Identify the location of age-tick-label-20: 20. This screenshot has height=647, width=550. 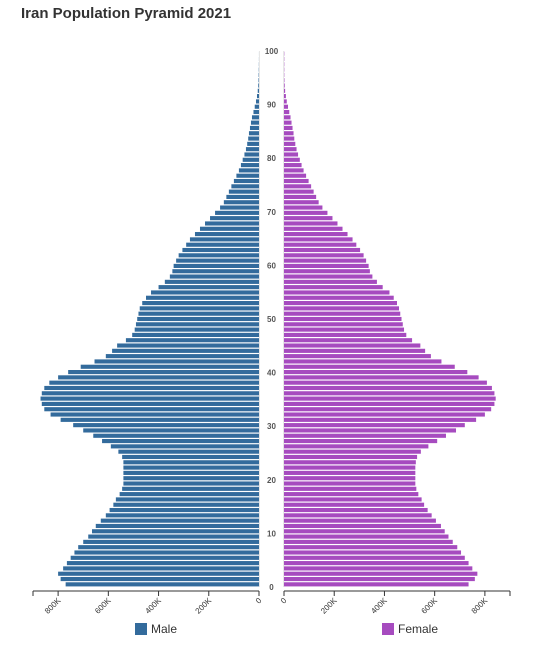
(271, 480).